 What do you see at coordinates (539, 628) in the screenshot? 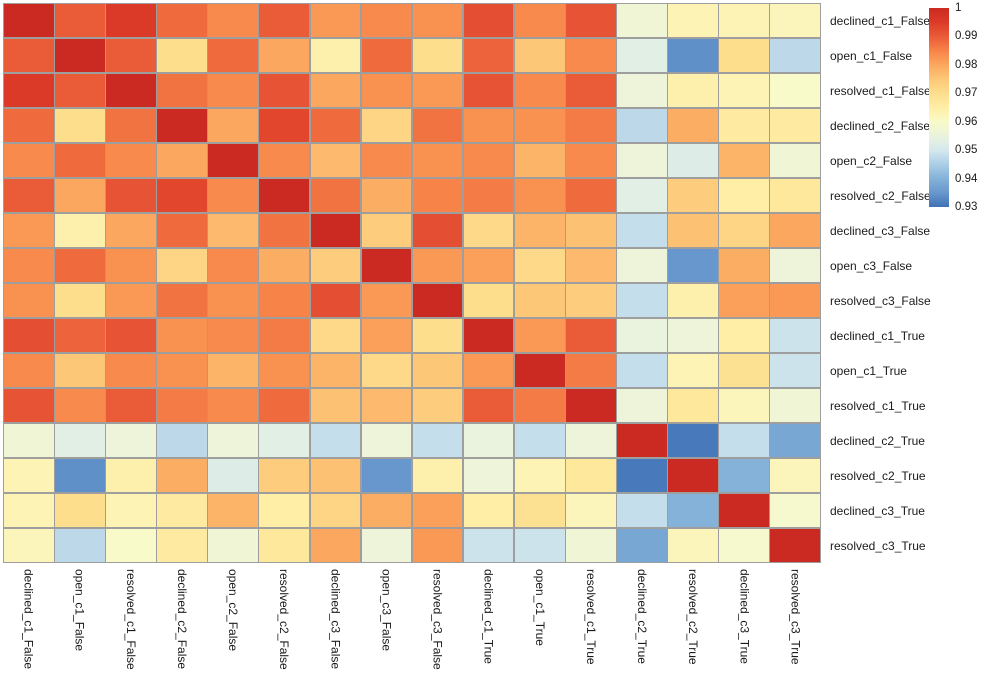
I see `col-label: open_c1_True` at bounding box center [539, 628].